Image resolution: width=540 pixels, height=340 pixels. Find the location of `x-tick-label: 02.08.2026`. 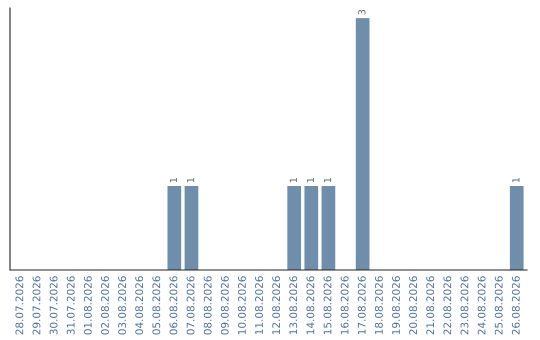

x-tick-label: 02.08.2026 is located at coordinates (105, 305).